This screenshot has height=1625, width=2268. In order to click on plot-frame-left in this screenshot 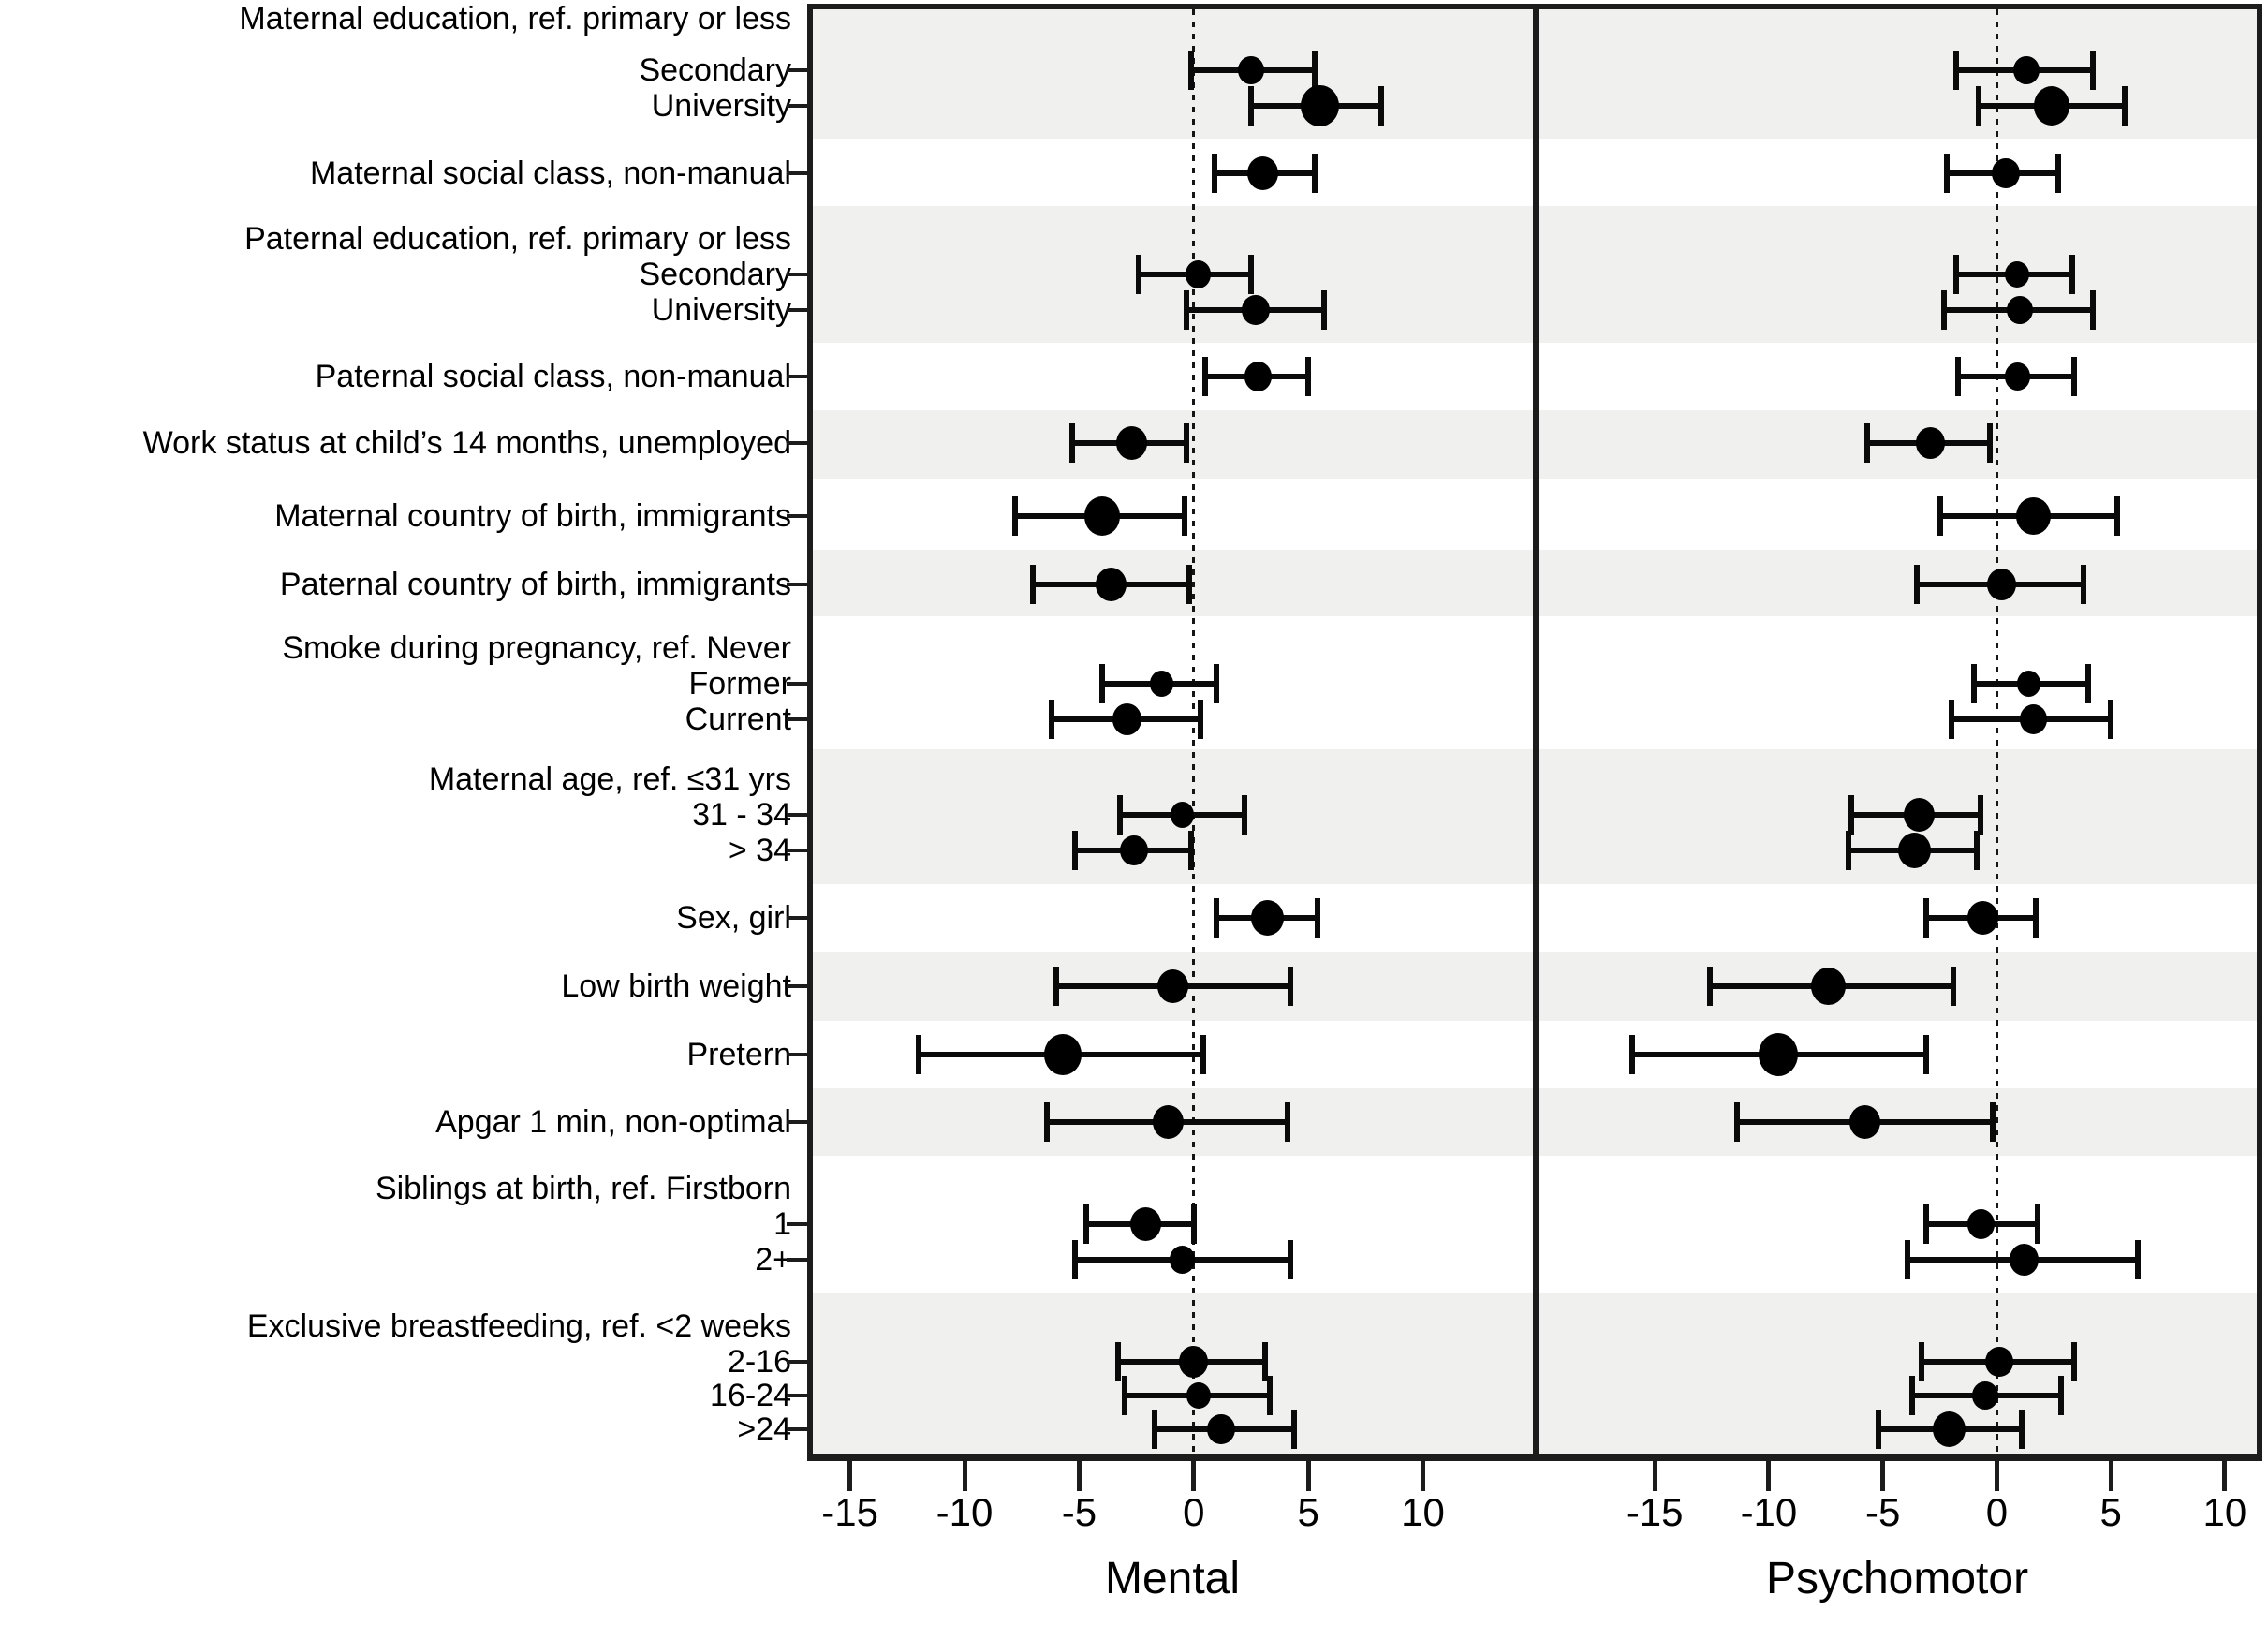, I will do `click(810, 732)`.